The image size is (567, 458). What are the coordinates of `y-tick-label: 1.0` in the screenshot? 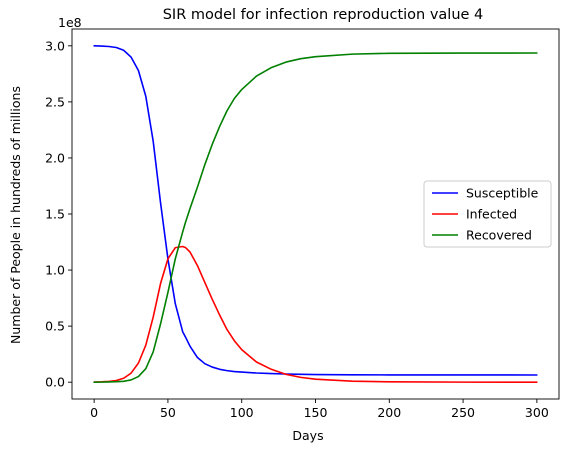 It's located at (55, 270).